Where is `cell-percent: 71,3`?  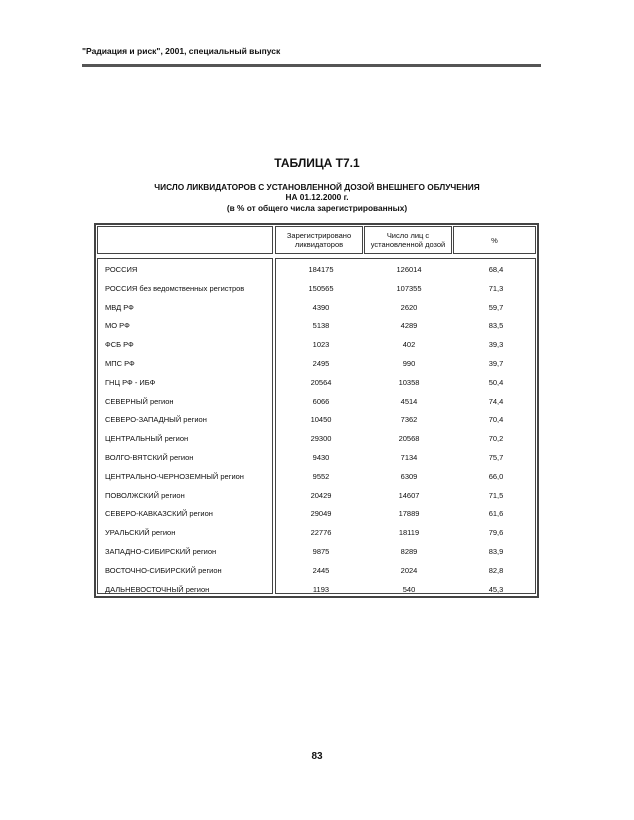 cell-percent: 71,3 is located at coordinates (496, 288).